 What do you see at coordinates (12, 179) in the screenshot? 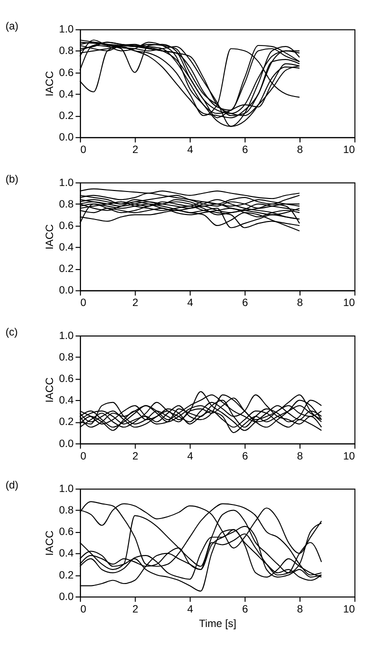
I see `chart-title: (b)` at bounding box center [12, 179].